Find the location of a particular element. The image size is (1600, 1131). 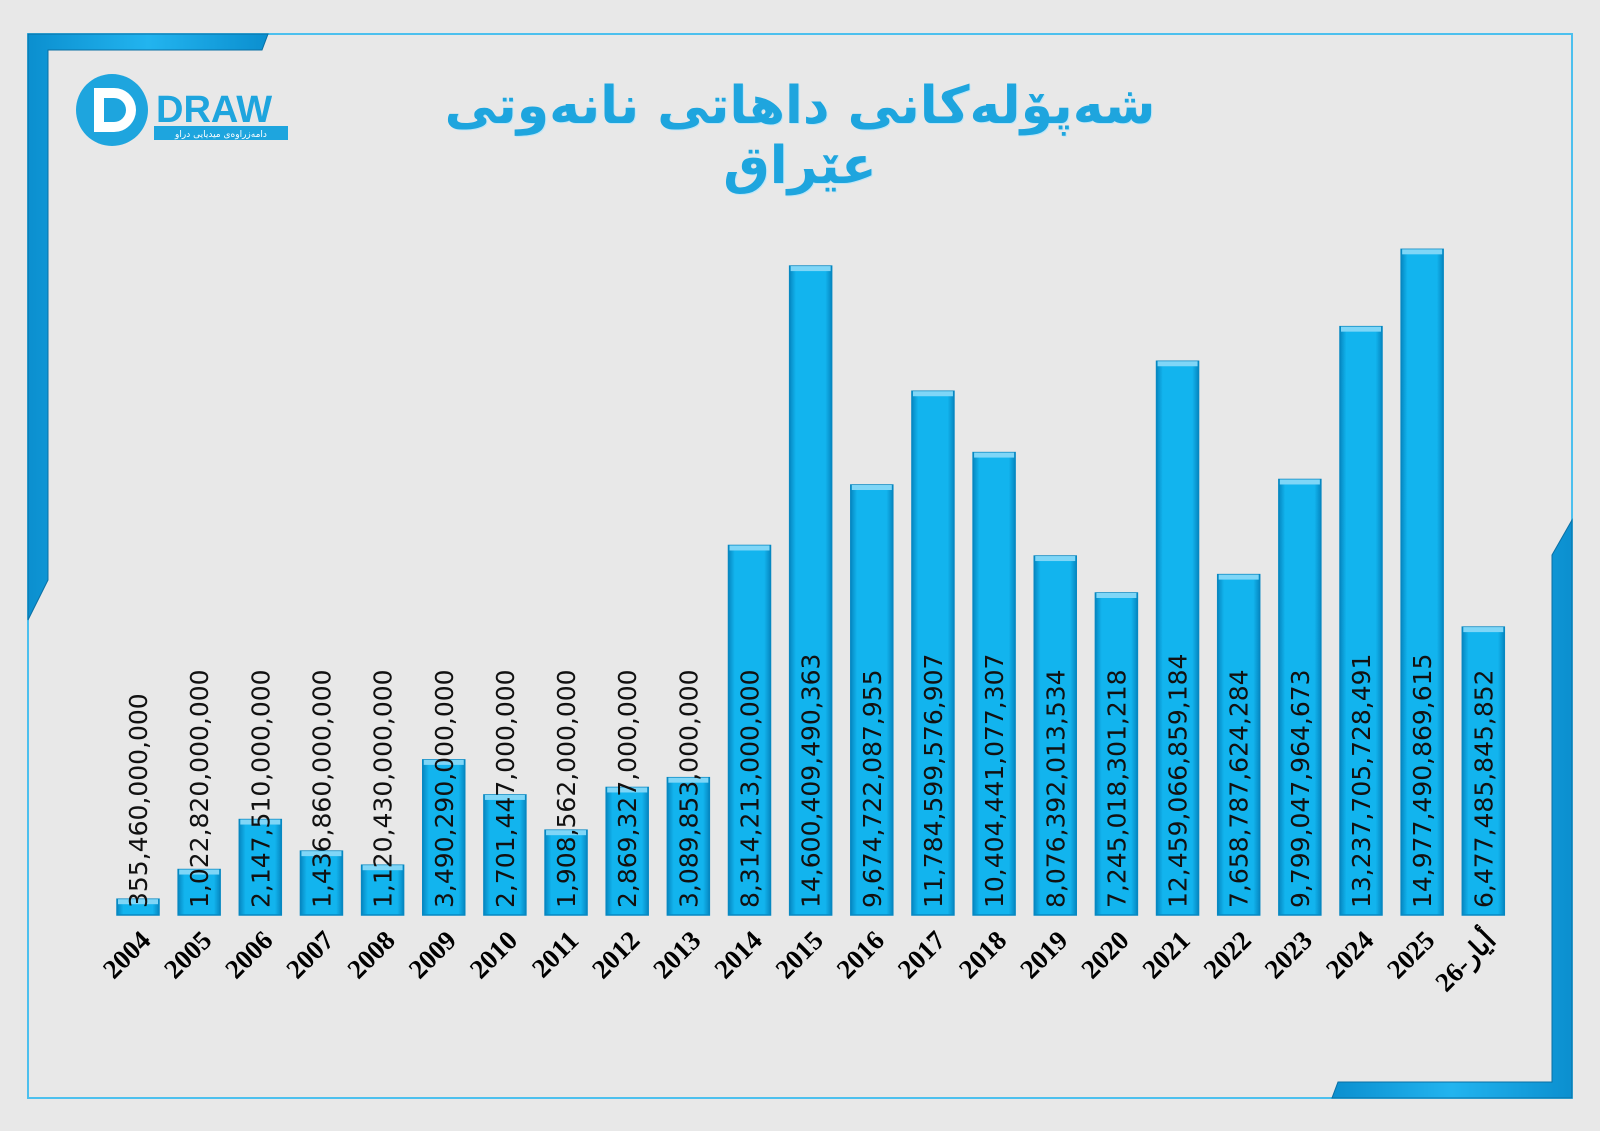

category-label: 2009 is located at coordinates (432, 954).